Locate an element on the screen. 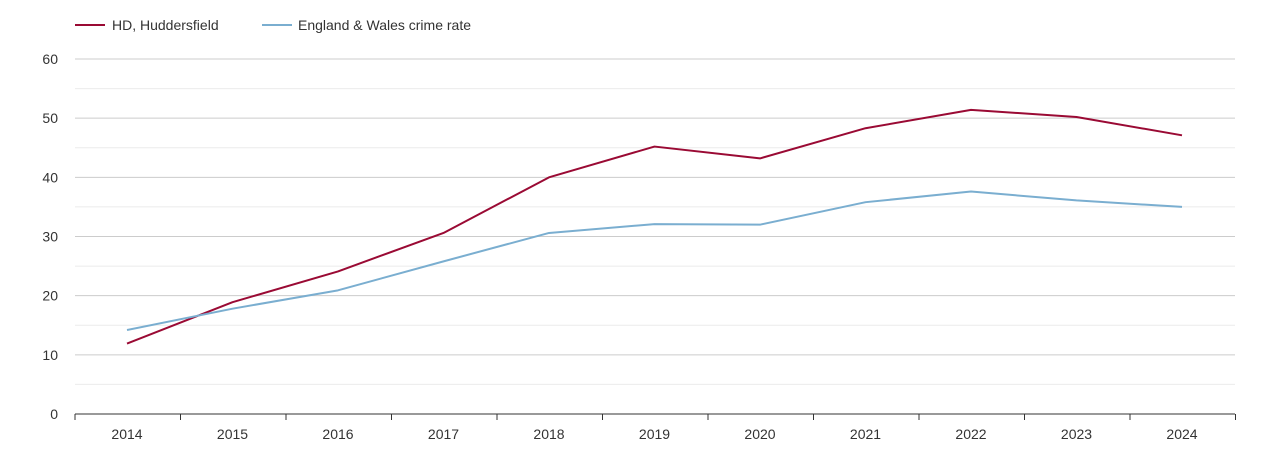  x-tick-label: 2020 is located at coordinates (759, 434).